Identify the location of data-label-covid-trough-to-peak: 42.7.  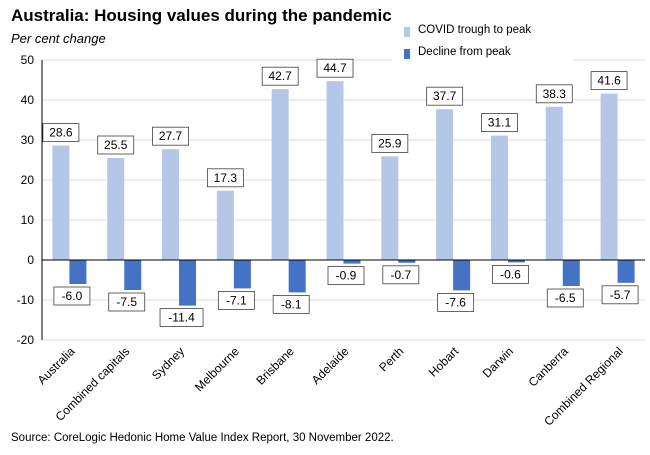
(281, 76).